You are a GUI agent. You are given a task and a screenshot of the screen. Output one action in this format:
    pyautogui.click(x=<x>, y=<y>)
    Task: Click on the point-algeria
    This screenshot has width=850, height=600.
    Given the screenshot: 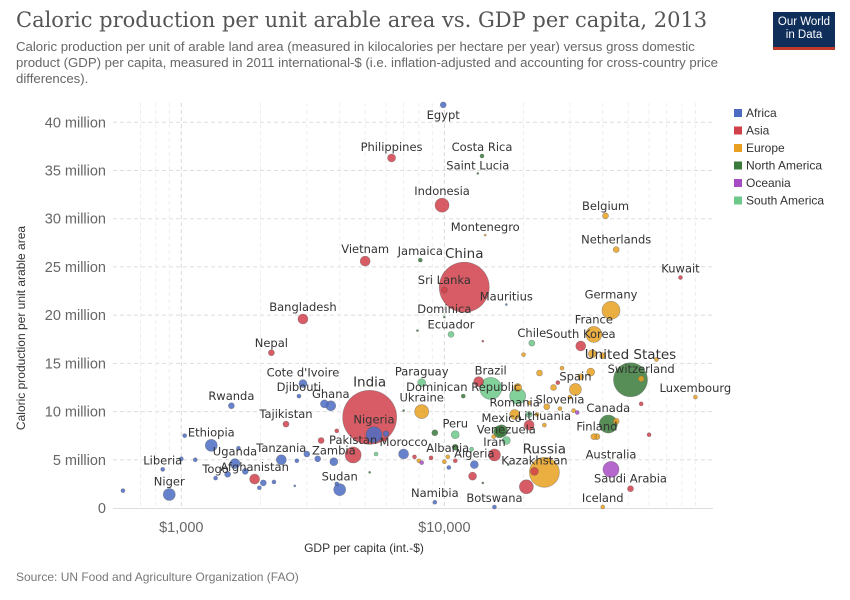 What is the action you would take?
    pyautogui.click(x=474, y=464)
    